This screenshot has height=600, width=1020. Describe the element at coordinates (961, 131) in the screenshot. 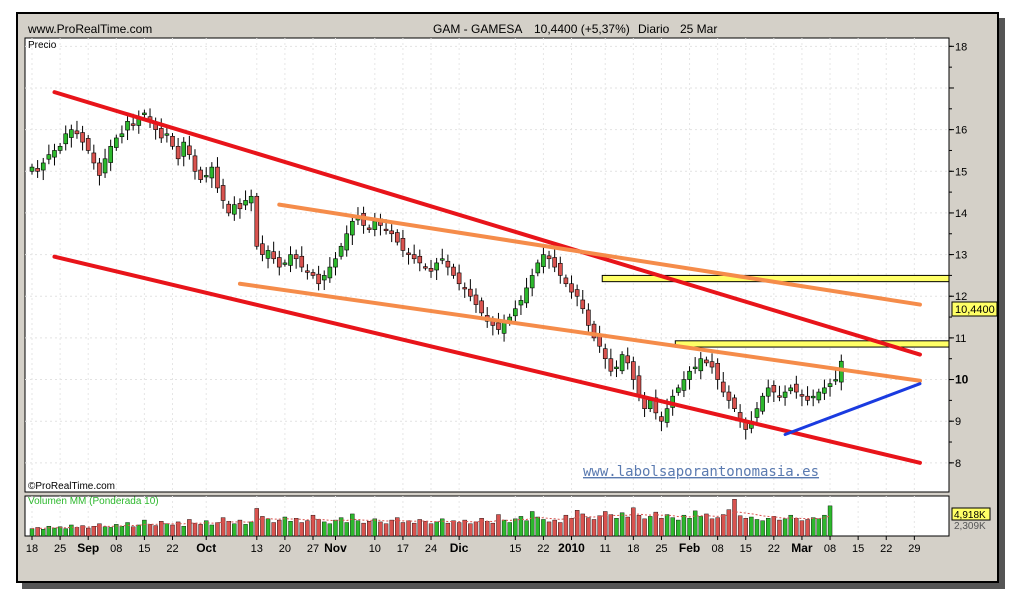

I see `y-tick-label: 16` at that location.